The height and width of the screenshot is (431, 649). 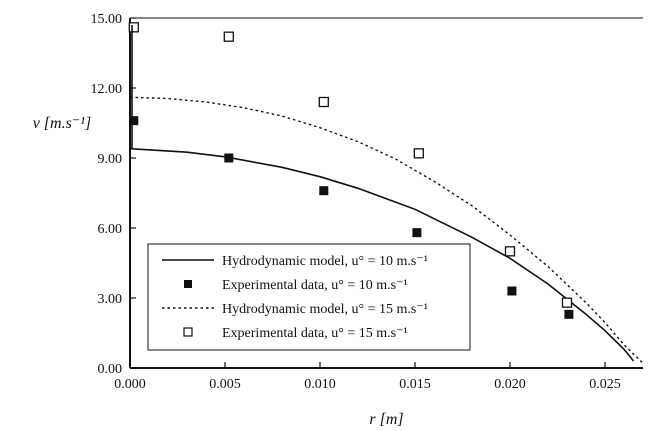 What do you see at coordinates (367, 377) in the screenshot?
I see `x-axis-ticks: 0.000 0.005 0.010 0.015 0.020 0.025` at bounding box center [367, 377].